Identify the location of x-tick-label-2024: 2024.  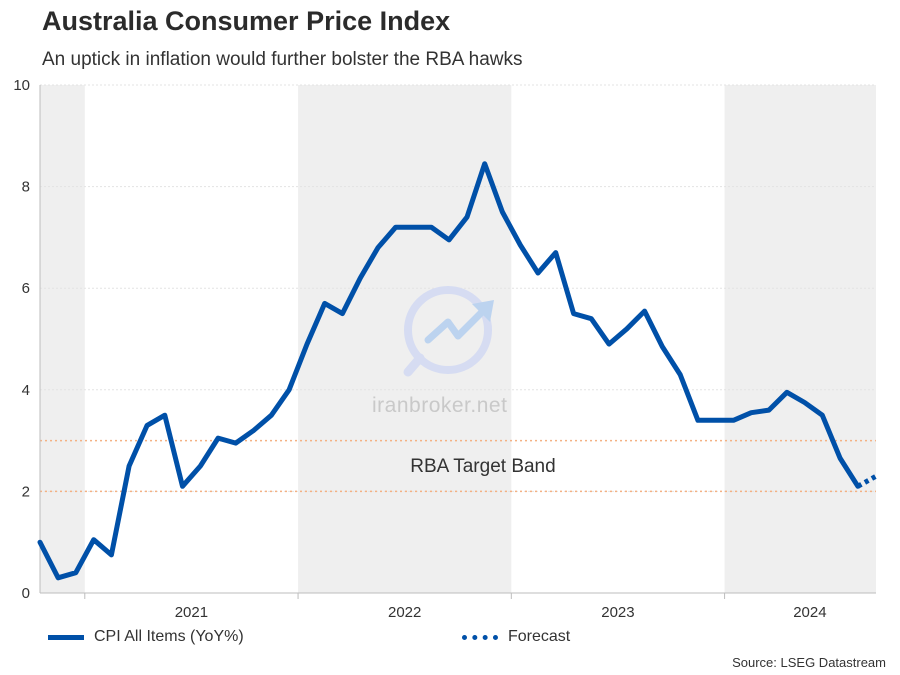
(809, 612).